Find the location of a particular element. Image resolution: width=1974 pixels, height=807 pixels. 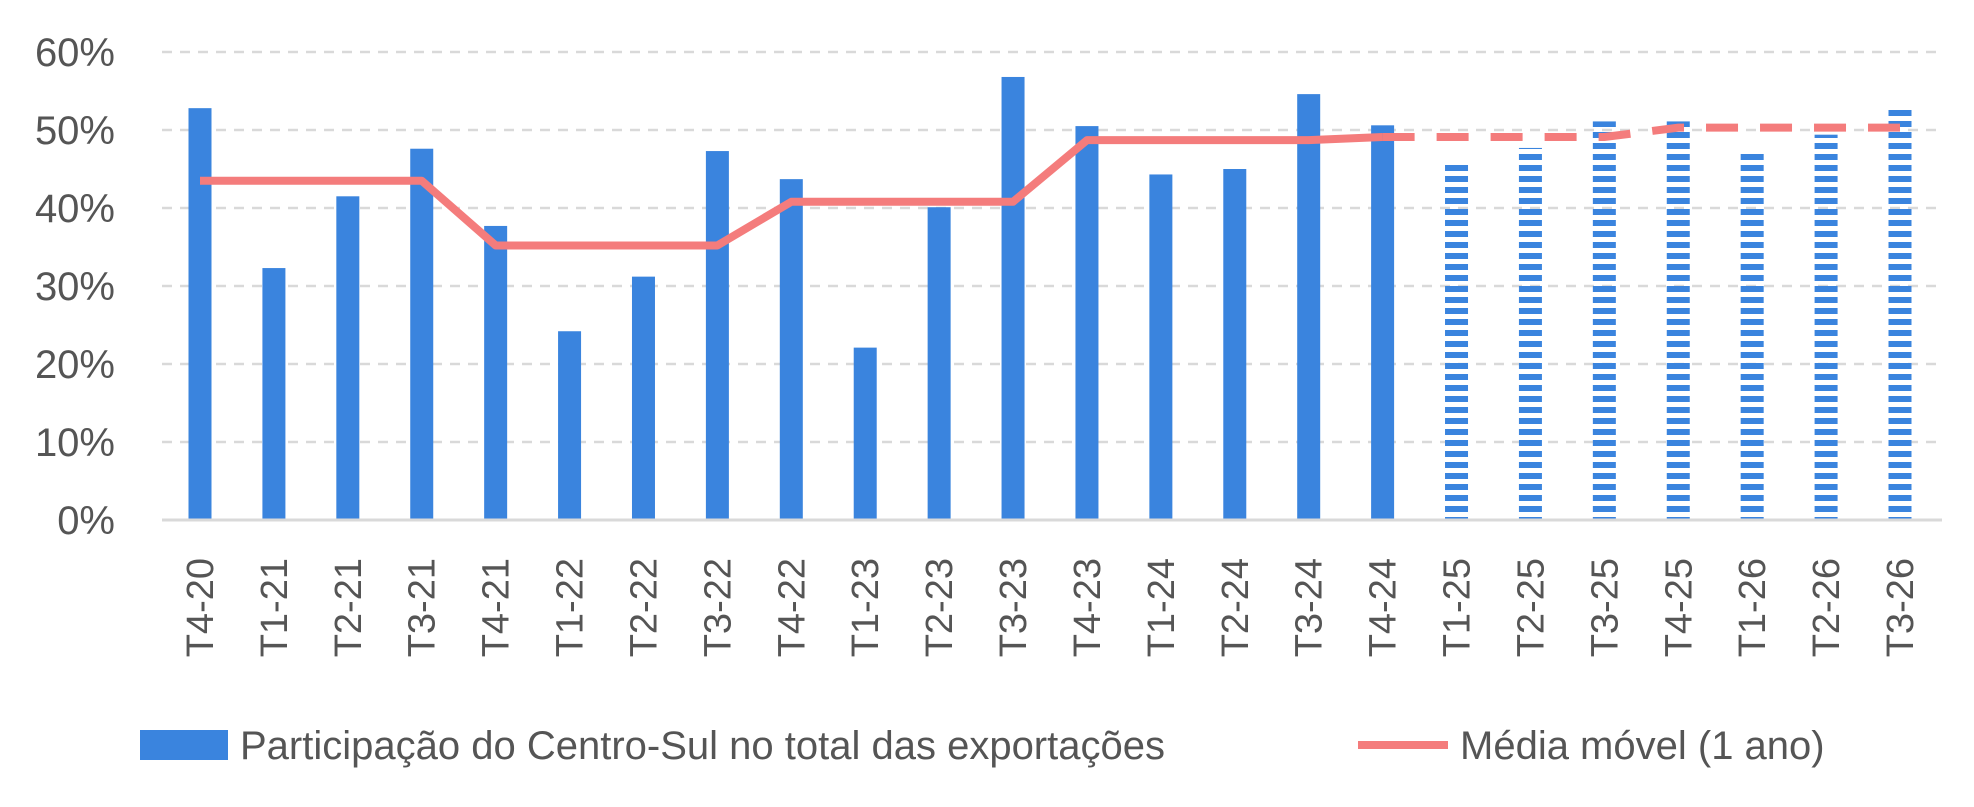

moving-average-actual is located at coordinates (791, 191).